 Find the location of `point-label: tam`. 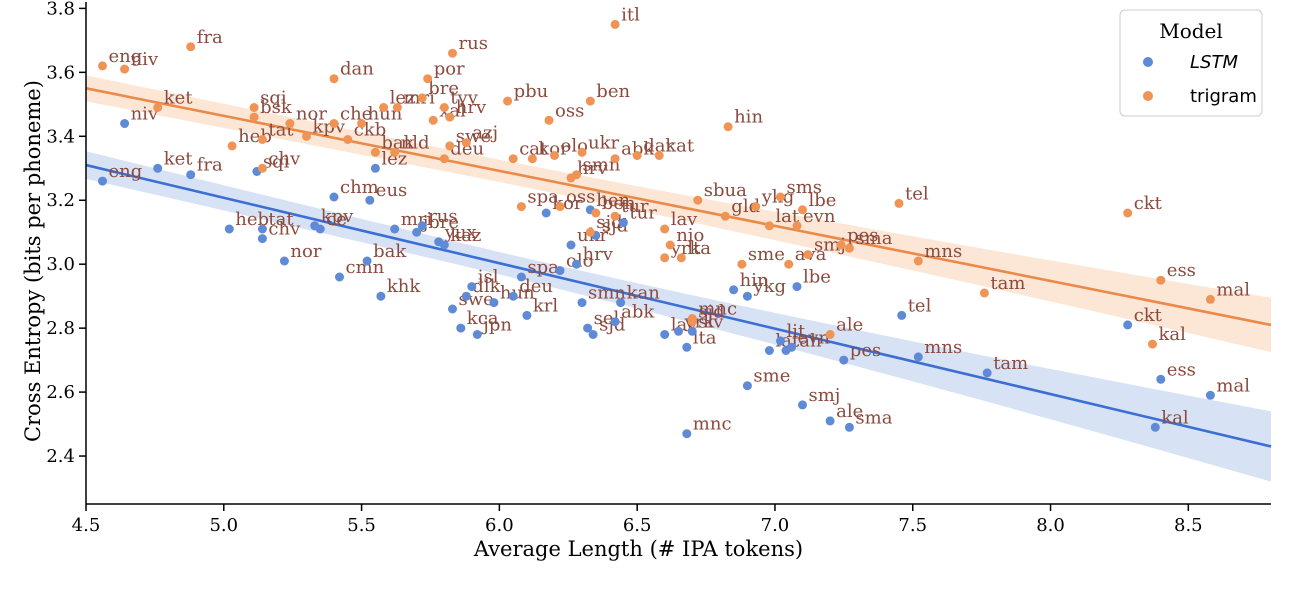

point-label: tam is located at coordinates (1007, 283).